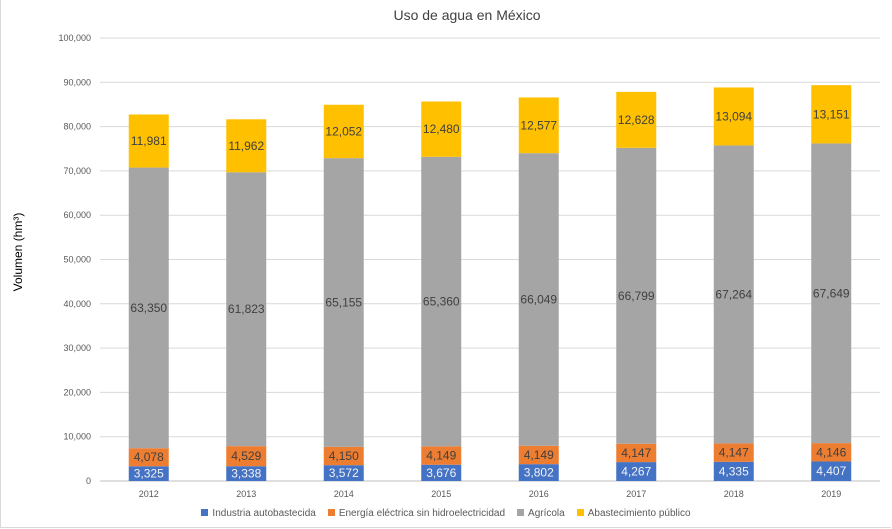 This screenshot has height=529, width=892. I want to click on x-tick-label: 2019, so click(831, 494).